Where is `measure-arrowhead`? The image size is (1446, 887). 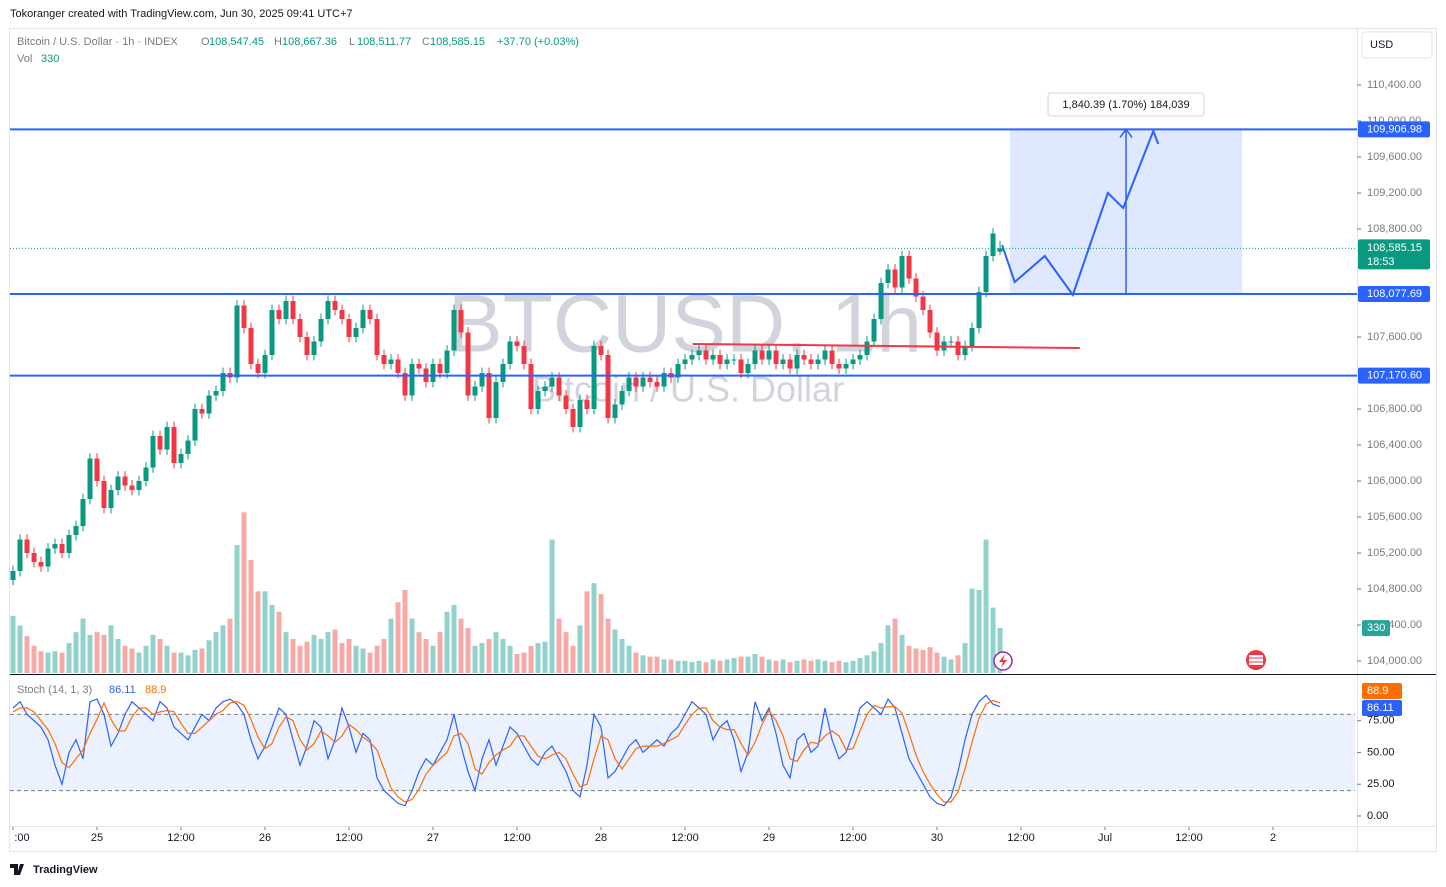
measure-arrowhead is located at coordinates (1126, 133).